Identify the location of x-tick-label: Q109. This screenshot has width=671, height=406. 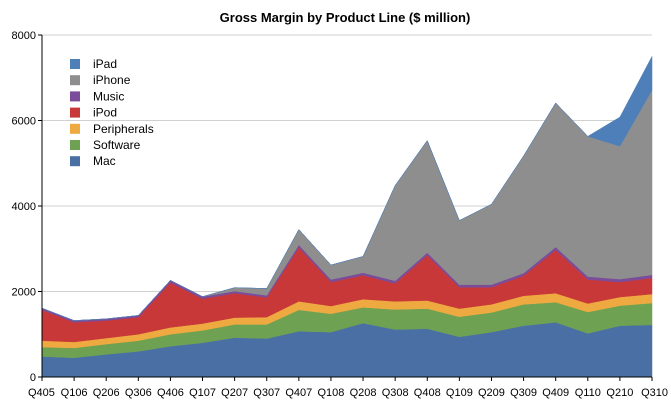
(459, 393).